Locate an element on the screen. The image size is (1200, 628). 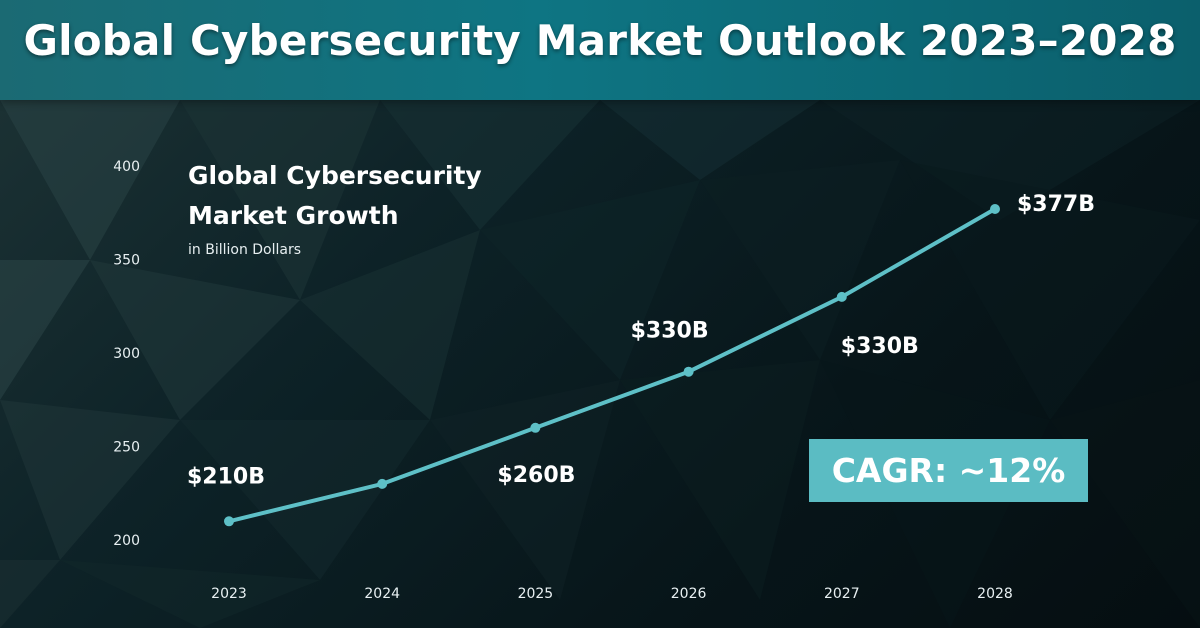
y-tick-label: 300 is located at coordinates (126, 354).